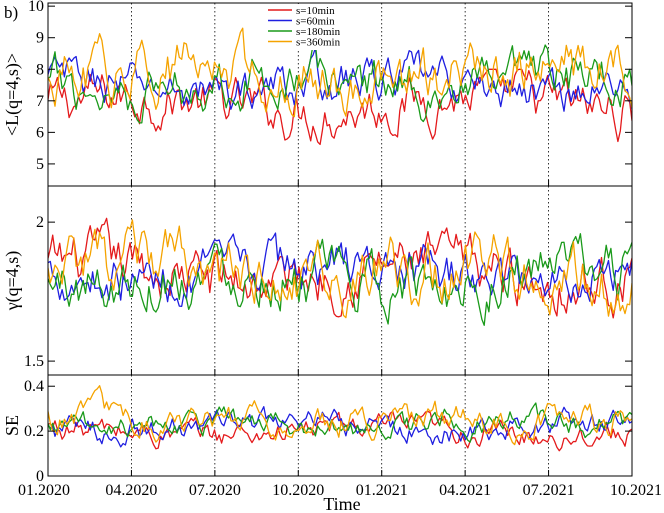 The height and width of the screenshot is (513, 664). I want to click on y-tick-label: 7, so click(40, 101).